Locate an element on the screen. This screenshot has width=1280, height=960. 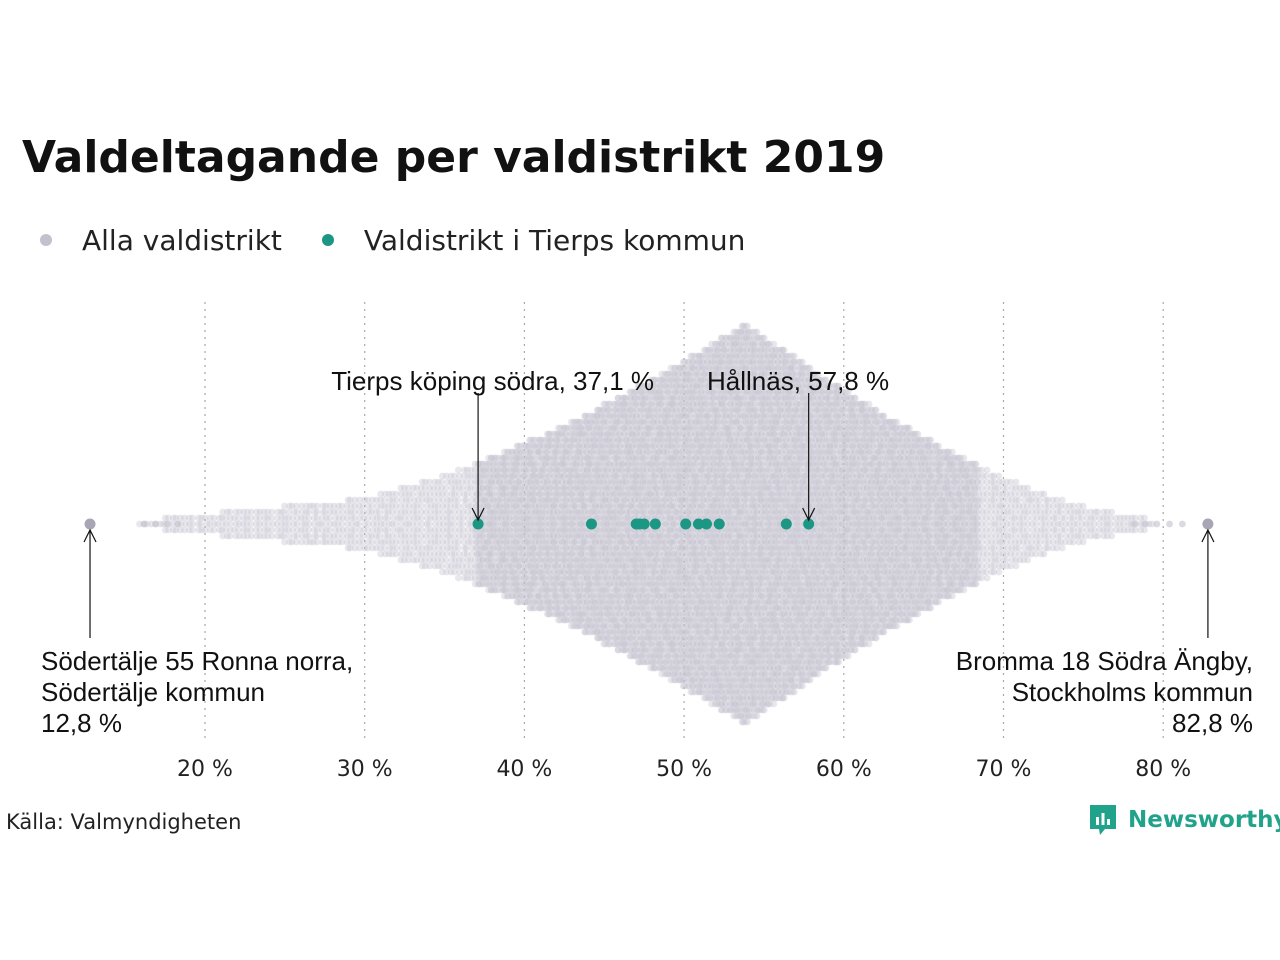
legend-item-tierp: Valdistrikt i Tierps kommun is located at coordinates (533, 240).